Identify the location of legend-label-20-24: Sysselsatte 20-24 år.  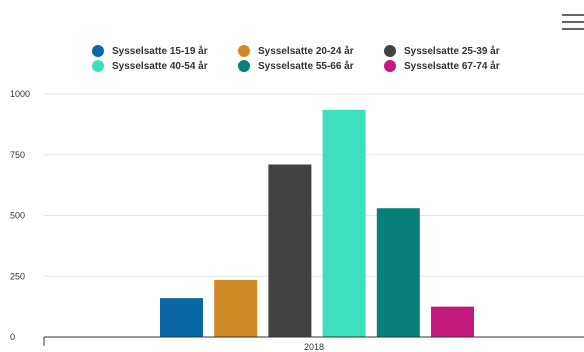
(306, 51).